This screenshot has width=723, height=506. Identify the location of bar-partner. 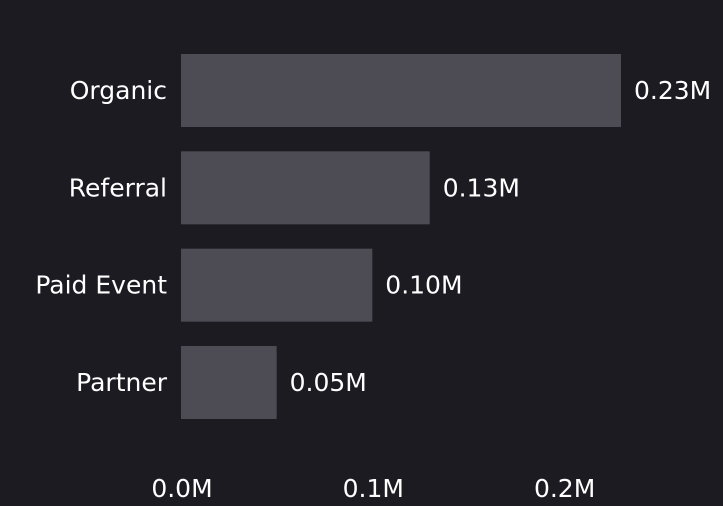
(229, 382).